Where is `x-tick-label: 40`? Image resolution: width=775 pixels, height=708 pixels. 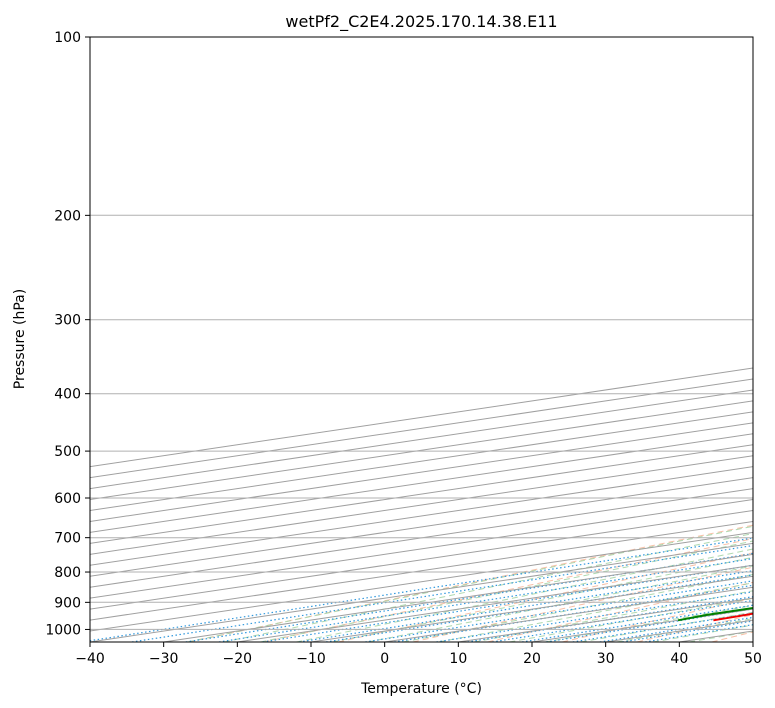 x-tick-label: 40 is located at coordinates (679, 659).